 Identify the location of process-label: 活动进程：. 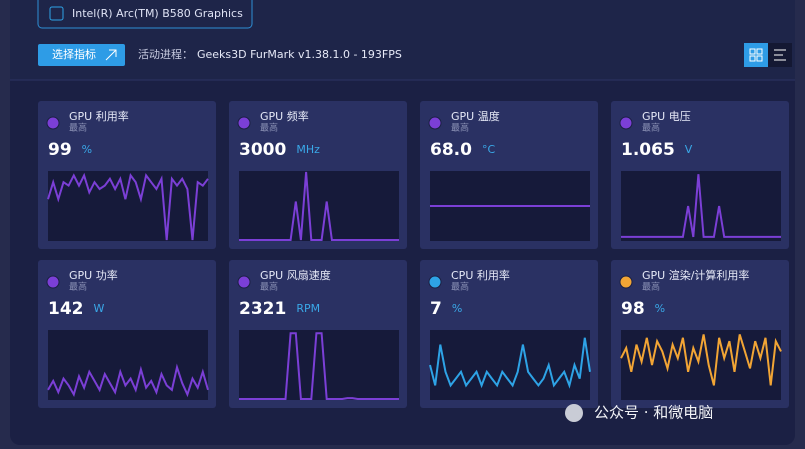
(165, 54).